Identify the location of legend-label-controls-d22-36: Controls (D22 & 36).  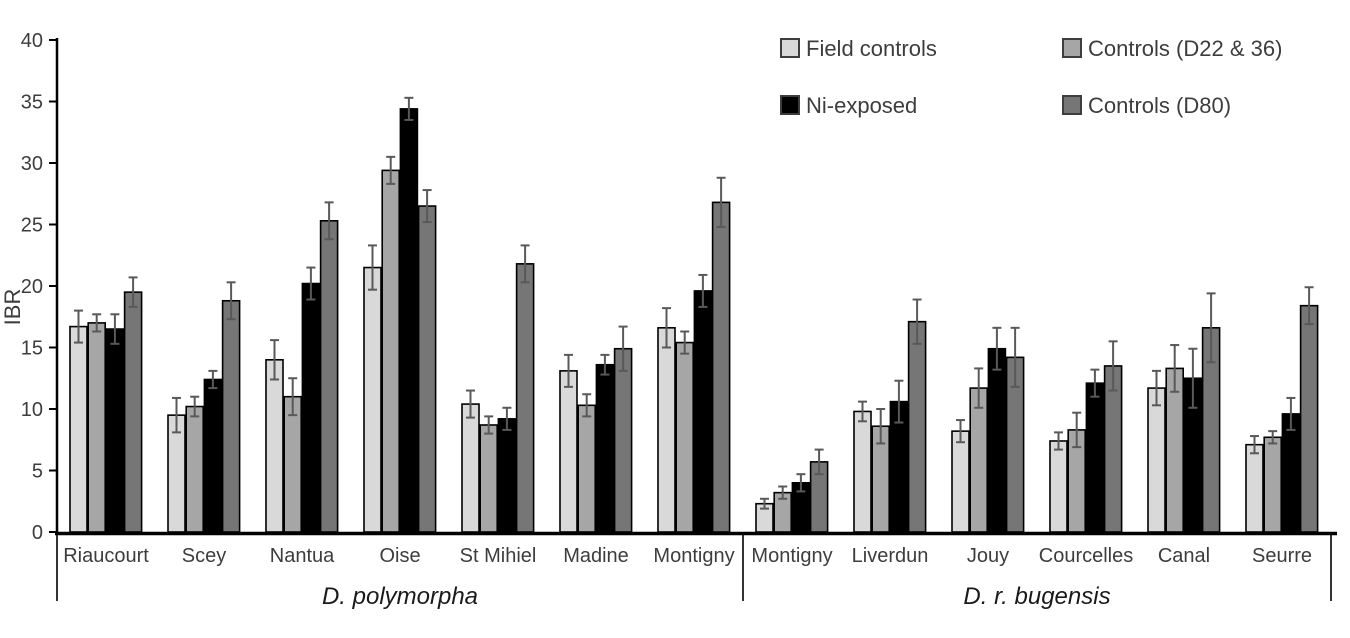
(1185, 48).